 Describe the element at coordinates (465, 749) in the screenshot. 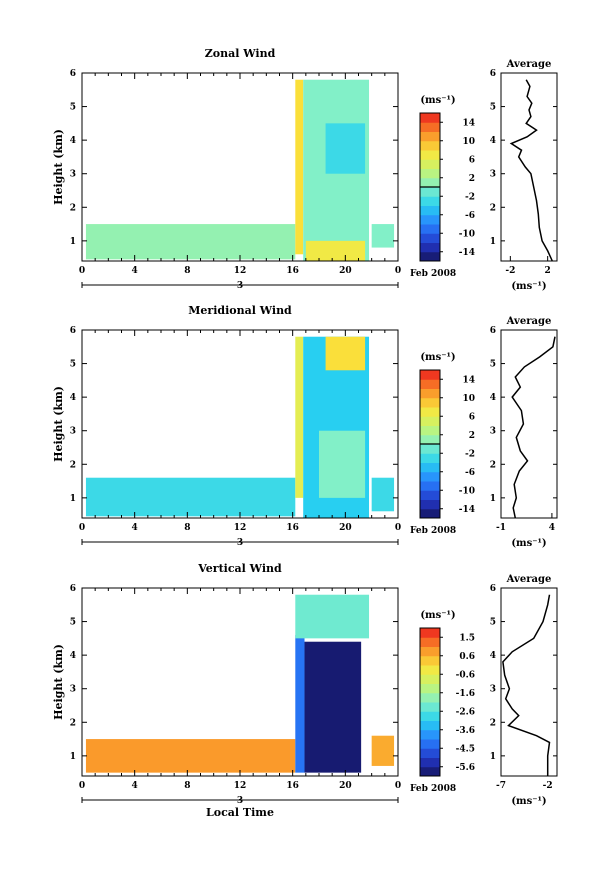

I see `colorbar-tick-label: -4.5` at that location.